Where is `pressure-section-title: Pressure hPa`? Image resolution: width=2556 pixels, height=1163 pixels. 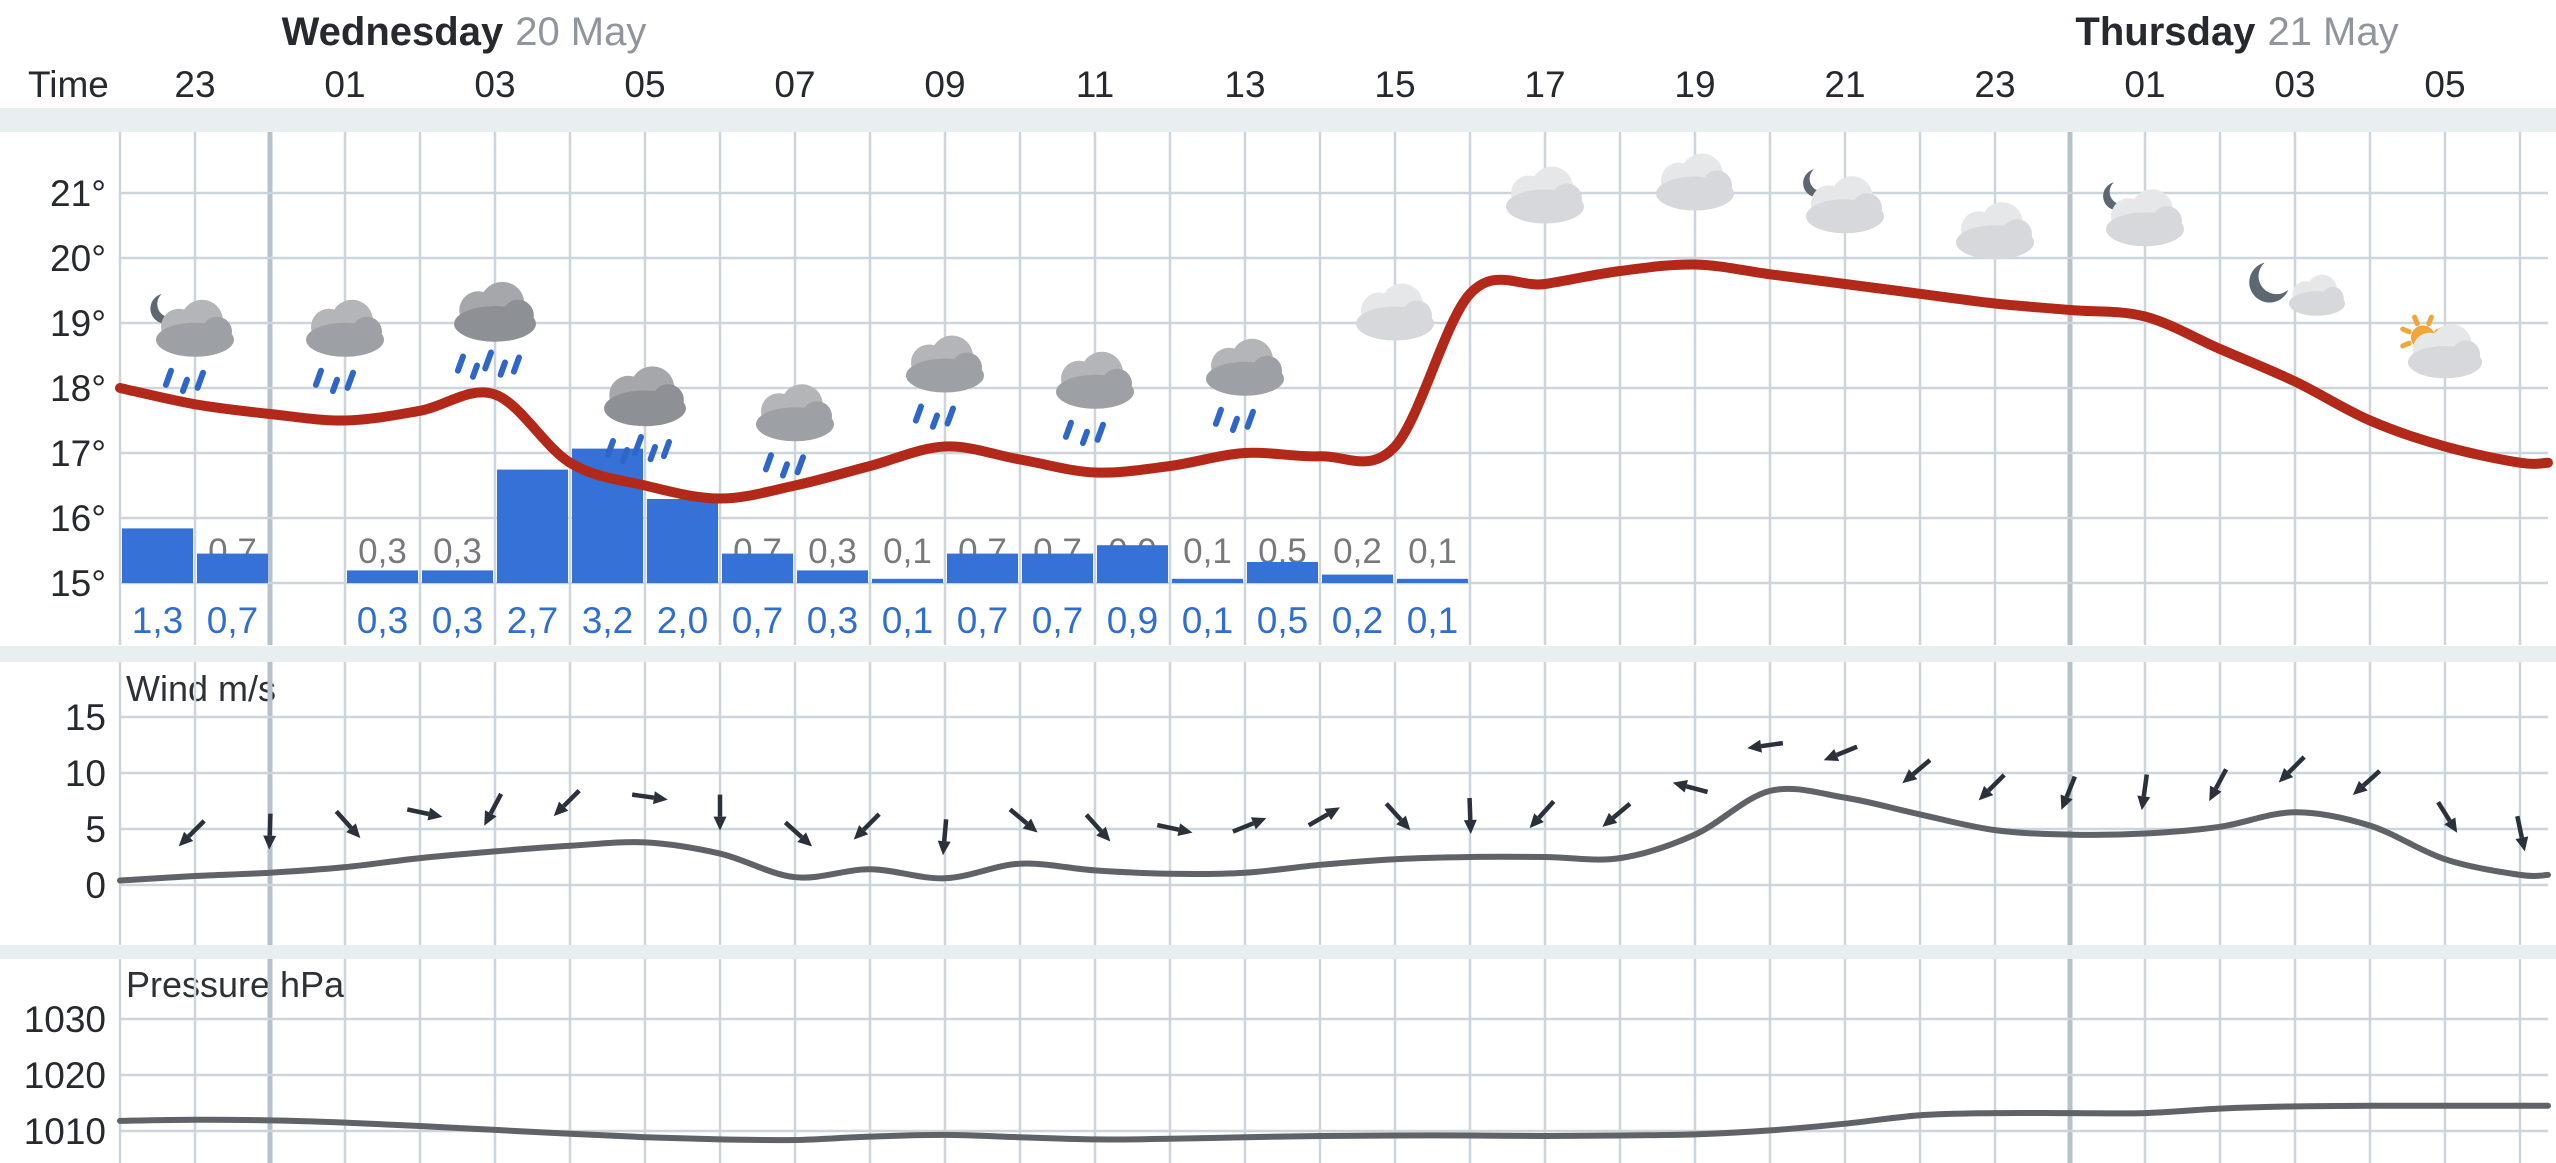
pressure-section-title: Pressure hPa is located at coordinates (235, 984).